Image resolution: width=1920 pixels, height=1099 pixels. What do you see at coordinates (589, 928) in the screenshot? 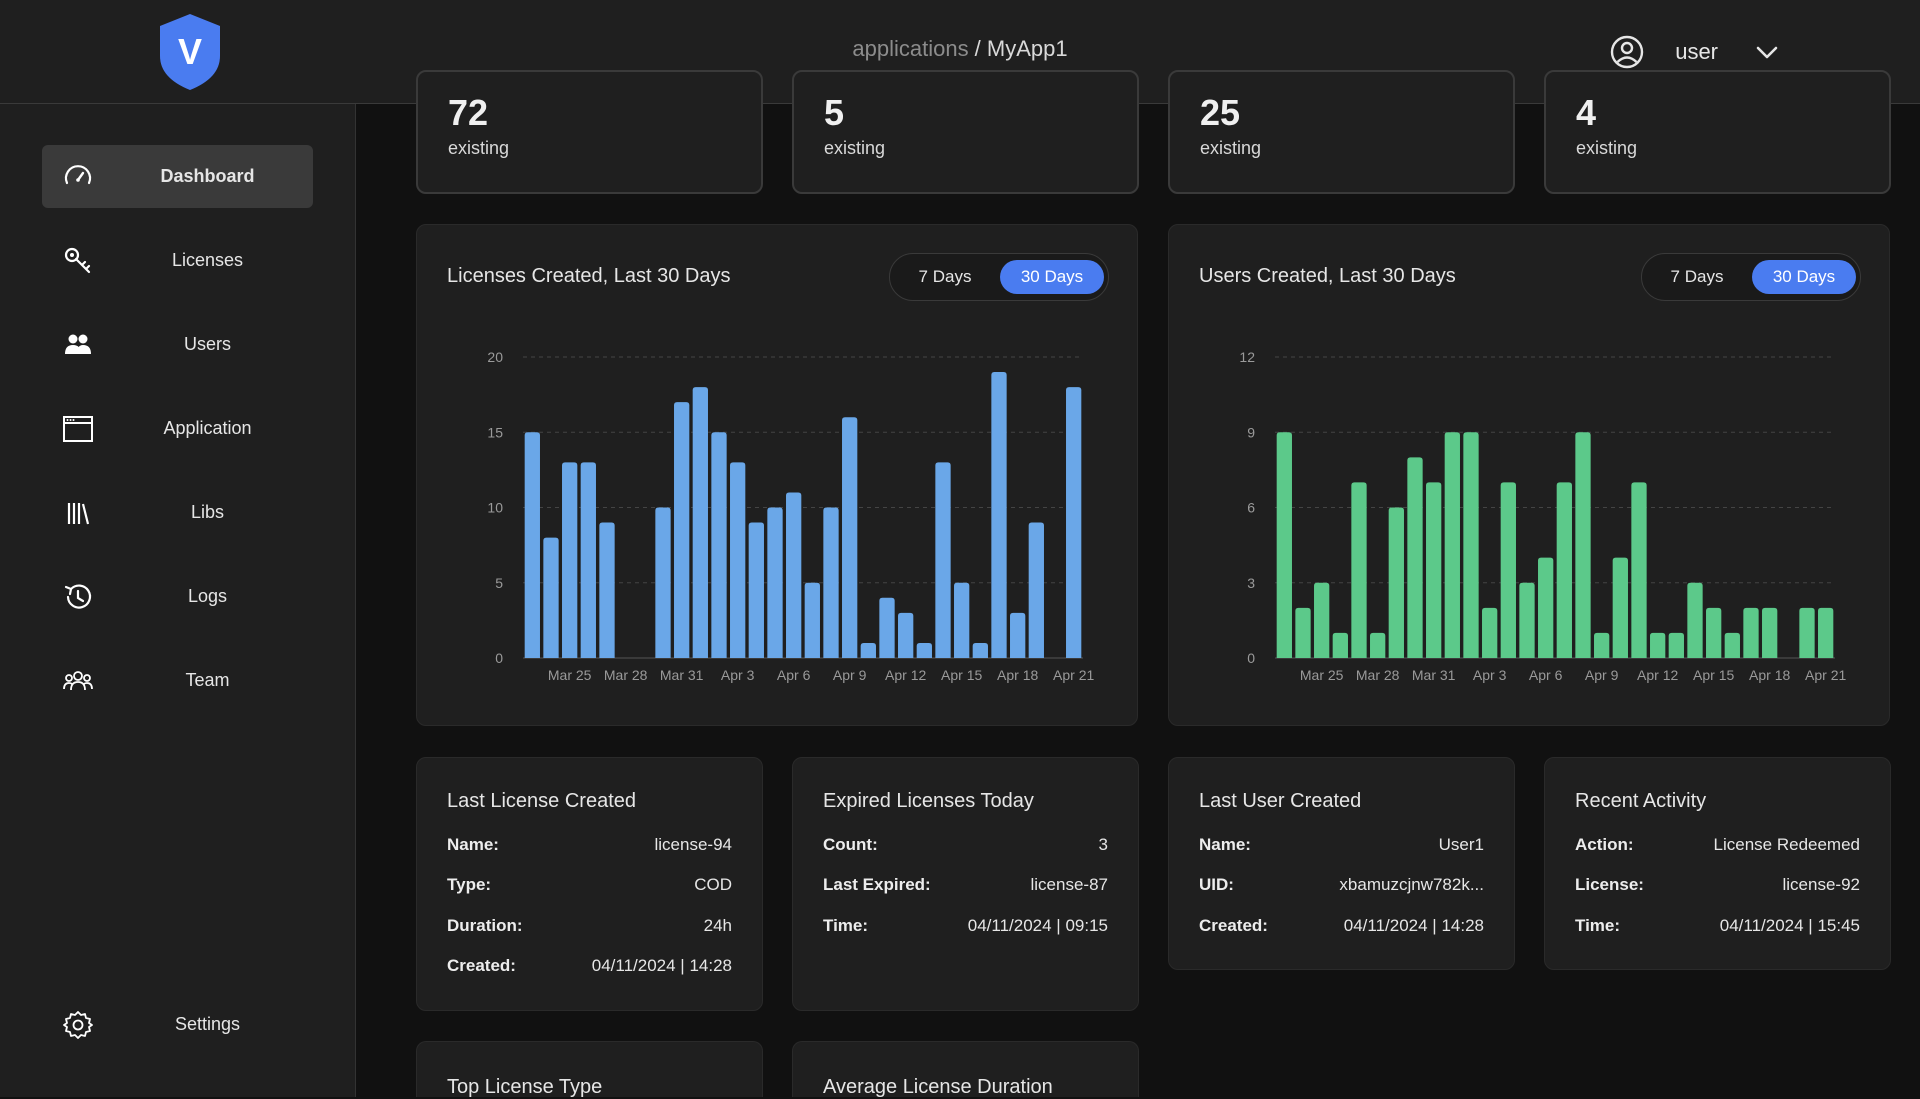
I see `info-row-duration: Duration: 24h` at bounding box center [589, 928].